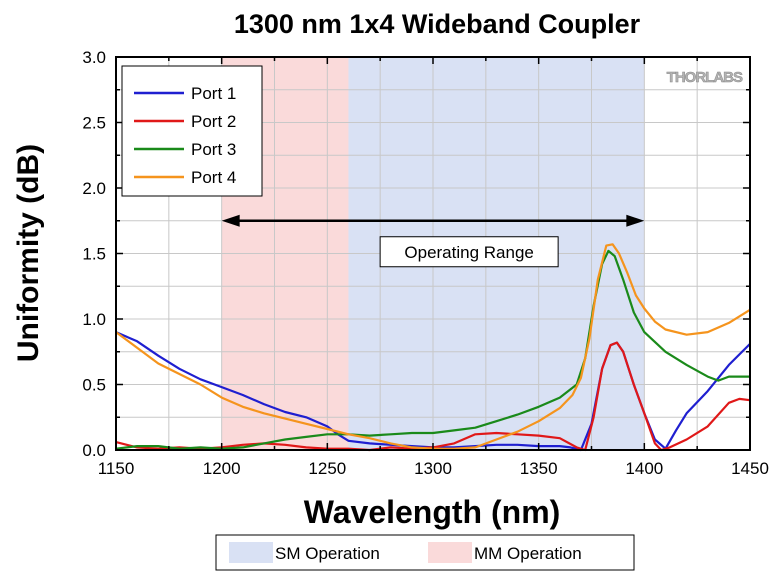 This screenshot has width=780, height=574. Describe the element at coordinates (116, 468) in the screenshot. I see `x-tick-label: 1150` at that location.